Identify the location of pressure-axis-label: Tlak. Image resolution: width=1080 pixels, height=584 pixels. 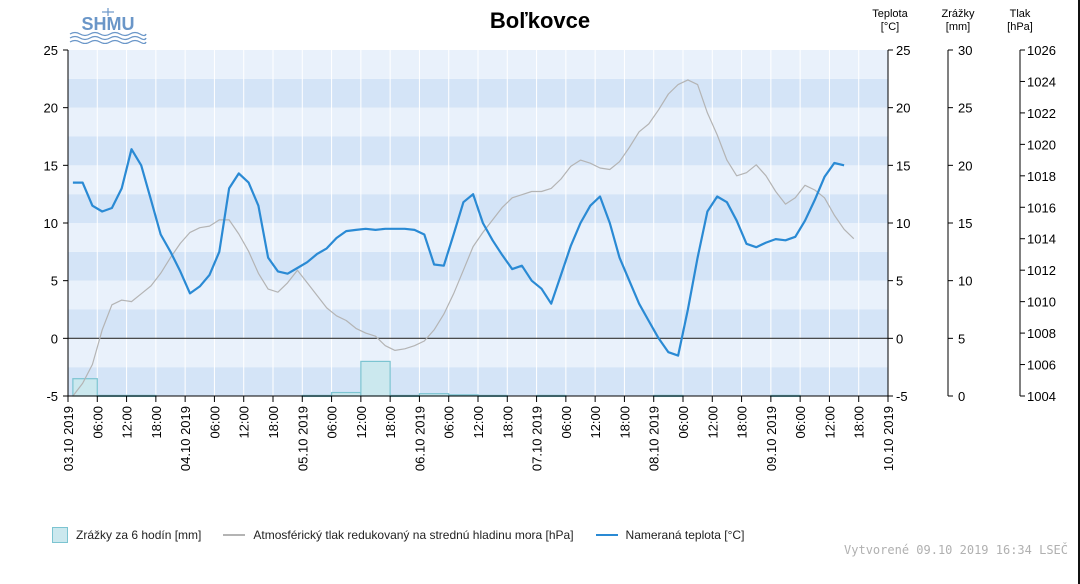
(1020, 14).